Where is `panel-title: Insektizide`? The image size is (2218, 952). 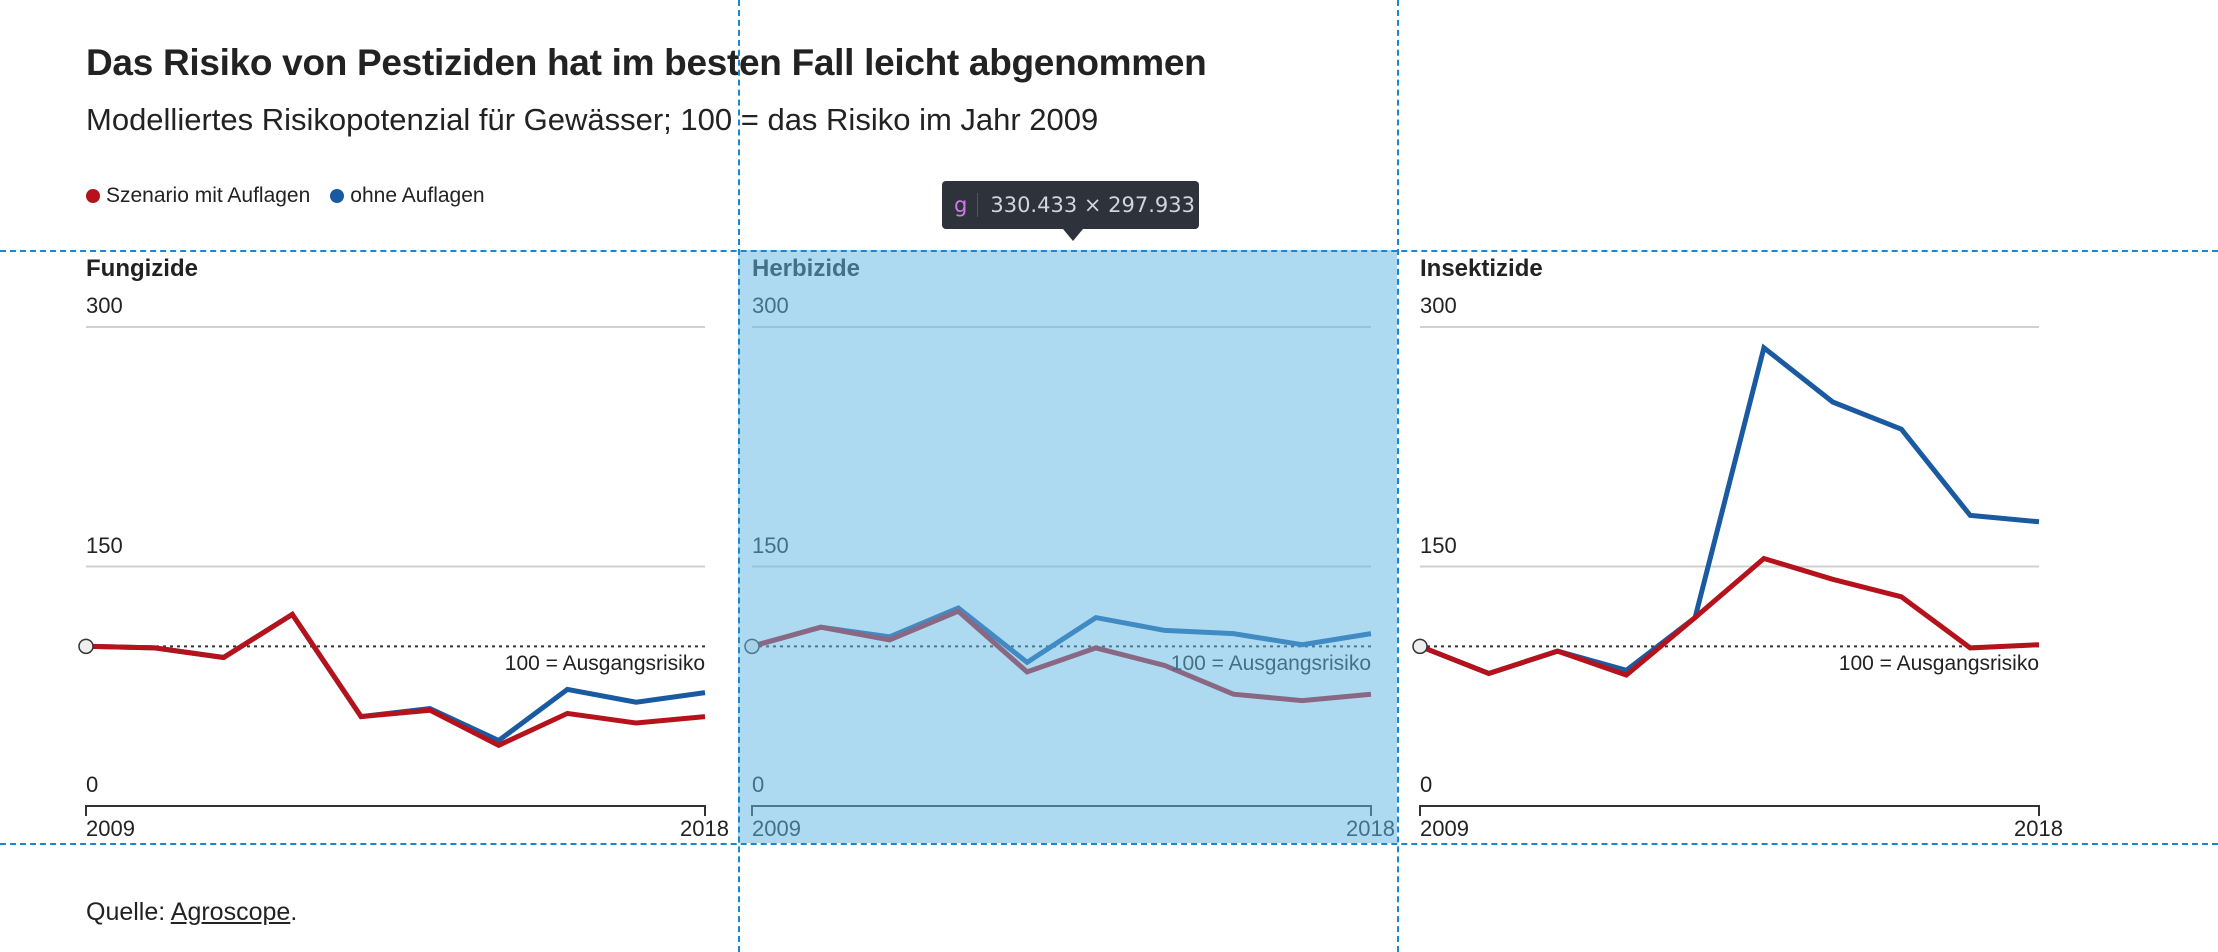
panel-title: Insektizide is located at coordinates (1481, 268).